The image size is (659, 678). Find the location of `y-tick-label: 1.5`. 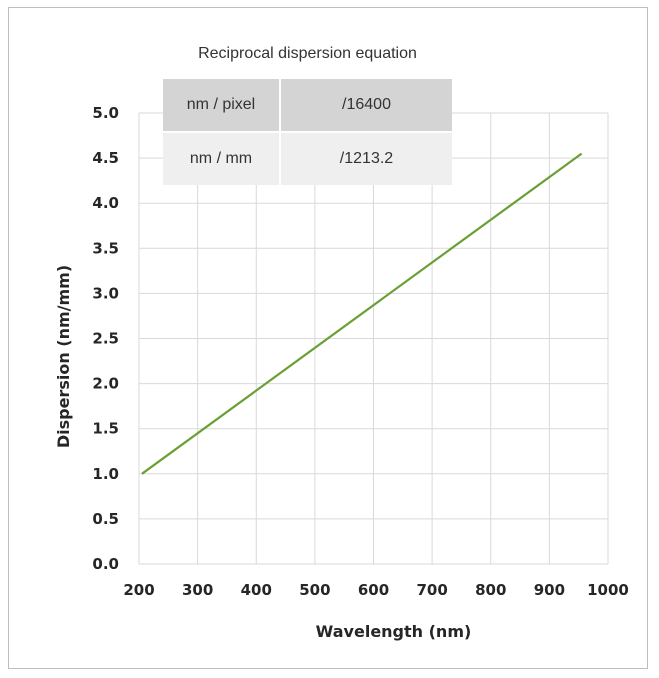

y-tick-label: 1.5 is located at coordinates (105, 429).